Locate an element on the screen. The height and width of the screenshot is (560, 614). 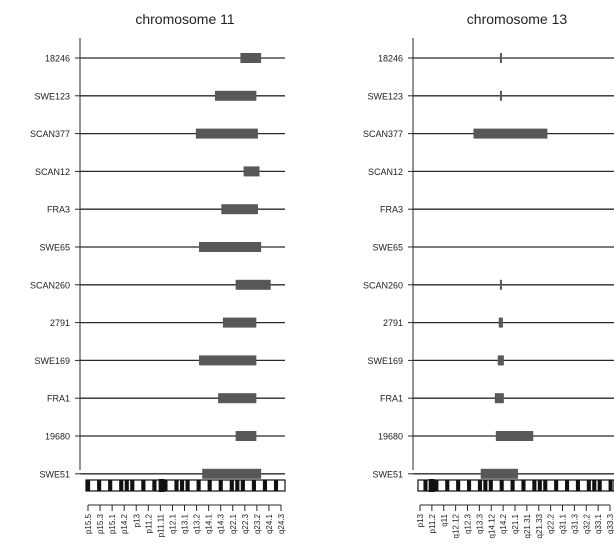
band-label: q31.1 is located at coordinates (563, 523).